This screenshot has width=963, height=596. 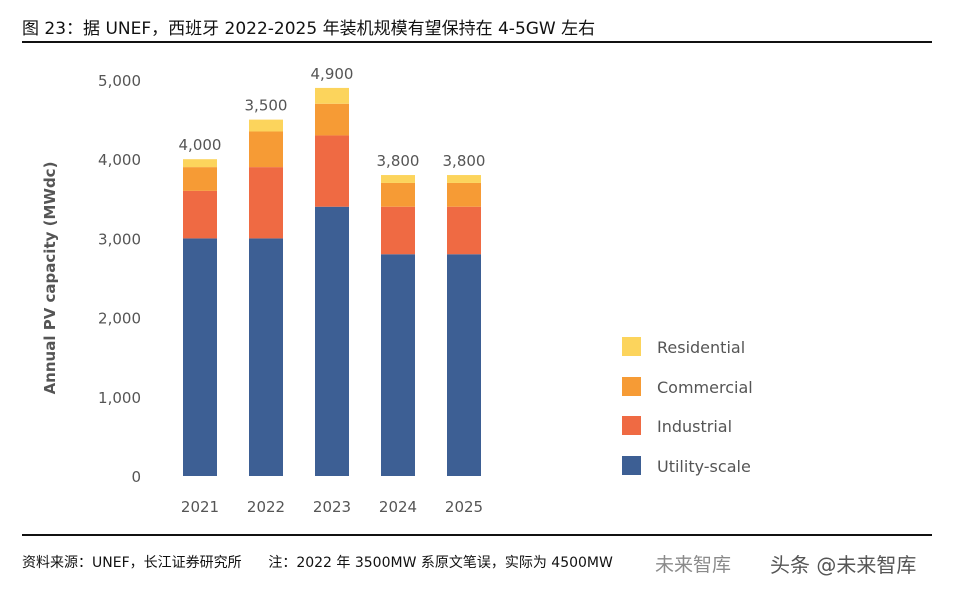 What do you see at coordinates (332, 74) in the screenshot?
I see `total-label: 4,900` at bounding box center [332, 74].